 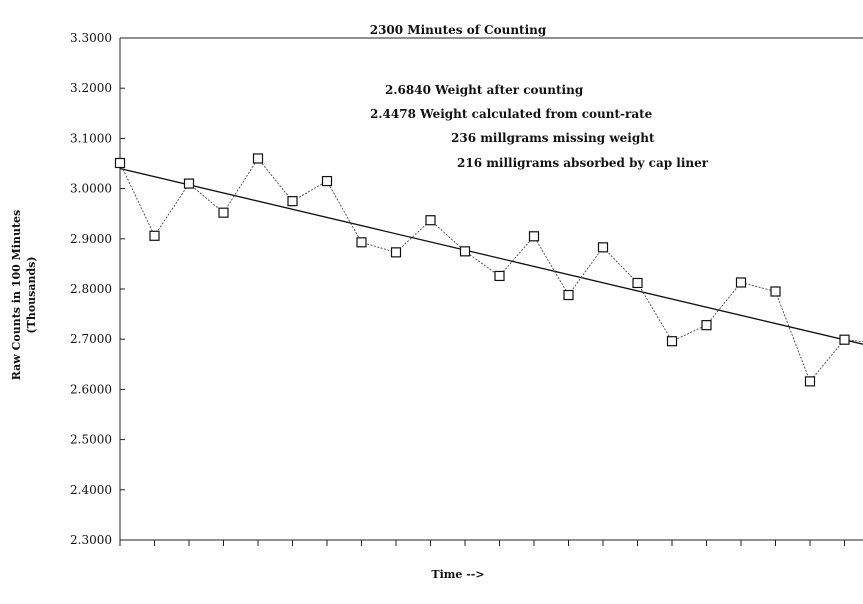 What do you see at coordinates (91, 189) in the screenshot?
I see `y-tick-label: 3.0000` at bounding box center [91, 189].